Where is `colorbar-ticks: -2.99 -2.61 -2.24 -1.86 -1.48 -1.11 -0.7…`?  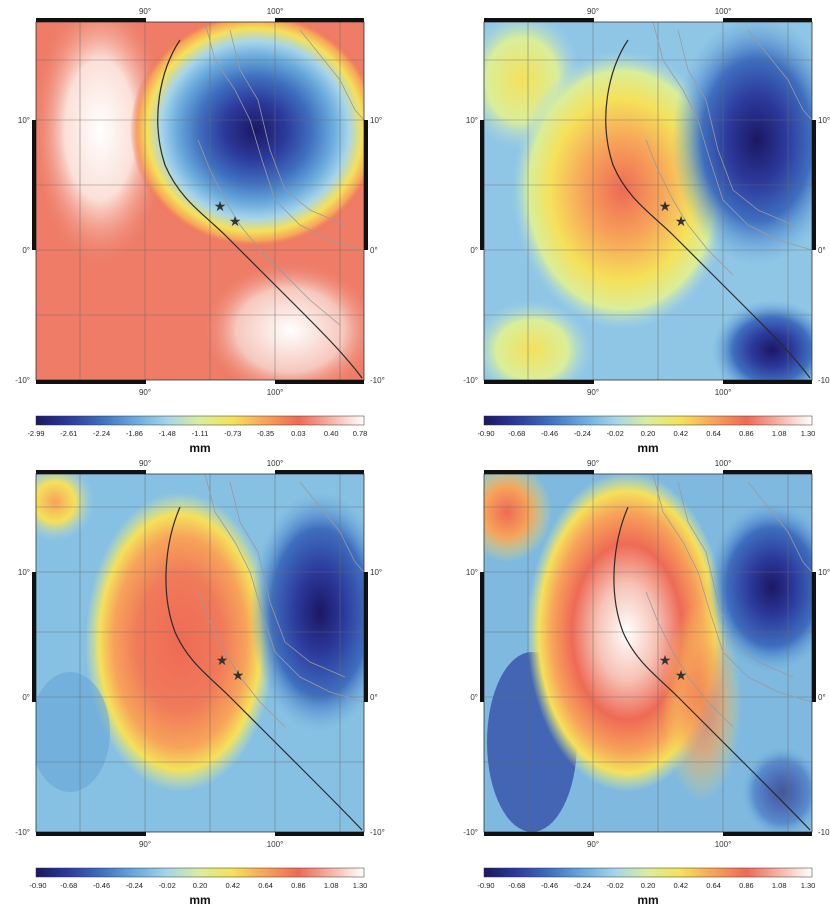 colorbar-ticks: -2.99 -2.61 -2.24 -1.86 -1.48 -1.11 -0.7… is located at coordinates (197, 433).